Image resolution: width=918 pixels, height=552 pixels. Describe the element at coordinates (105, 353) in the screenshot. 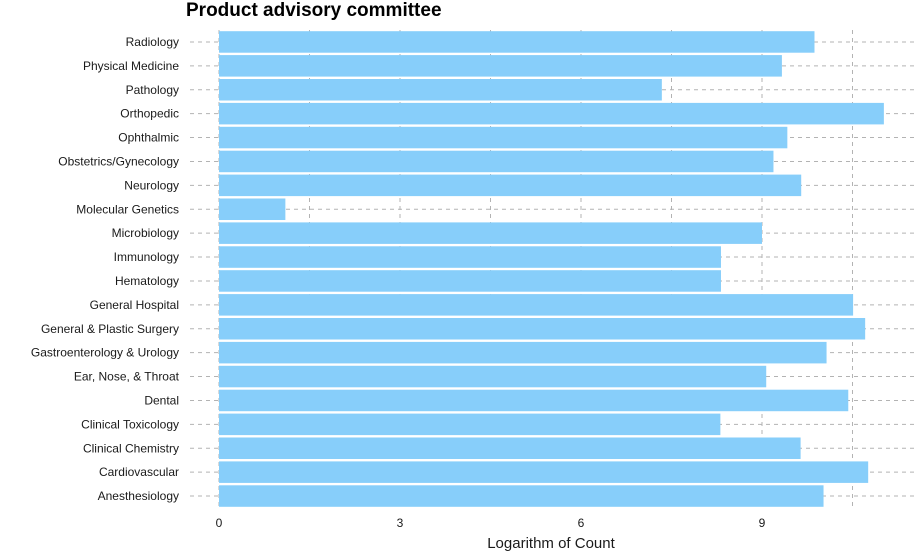

I see `category-label: Gastroenterology & Urology` at that location.